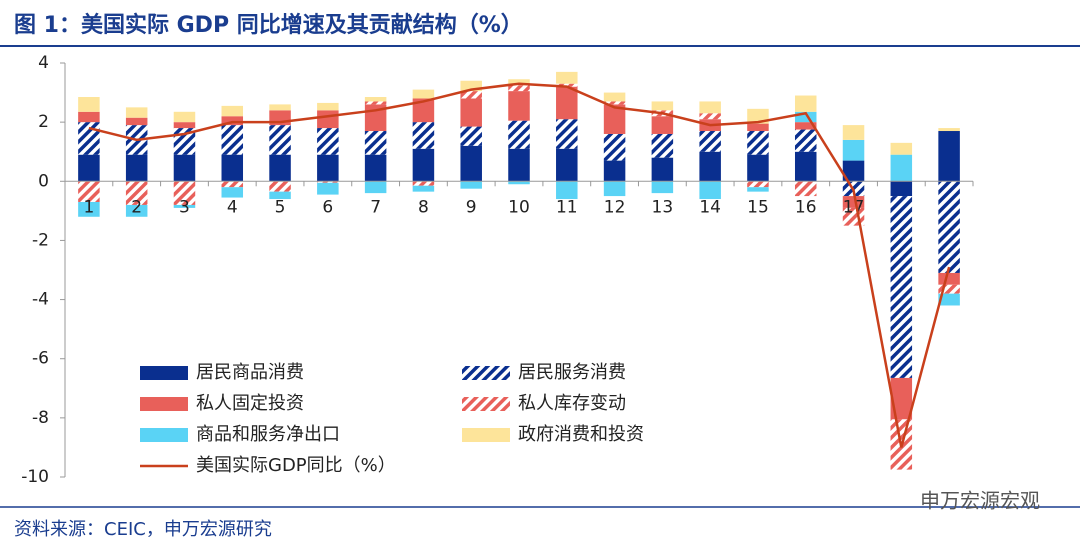  I want to click on x-tick-label: 13, so click(663, 207).